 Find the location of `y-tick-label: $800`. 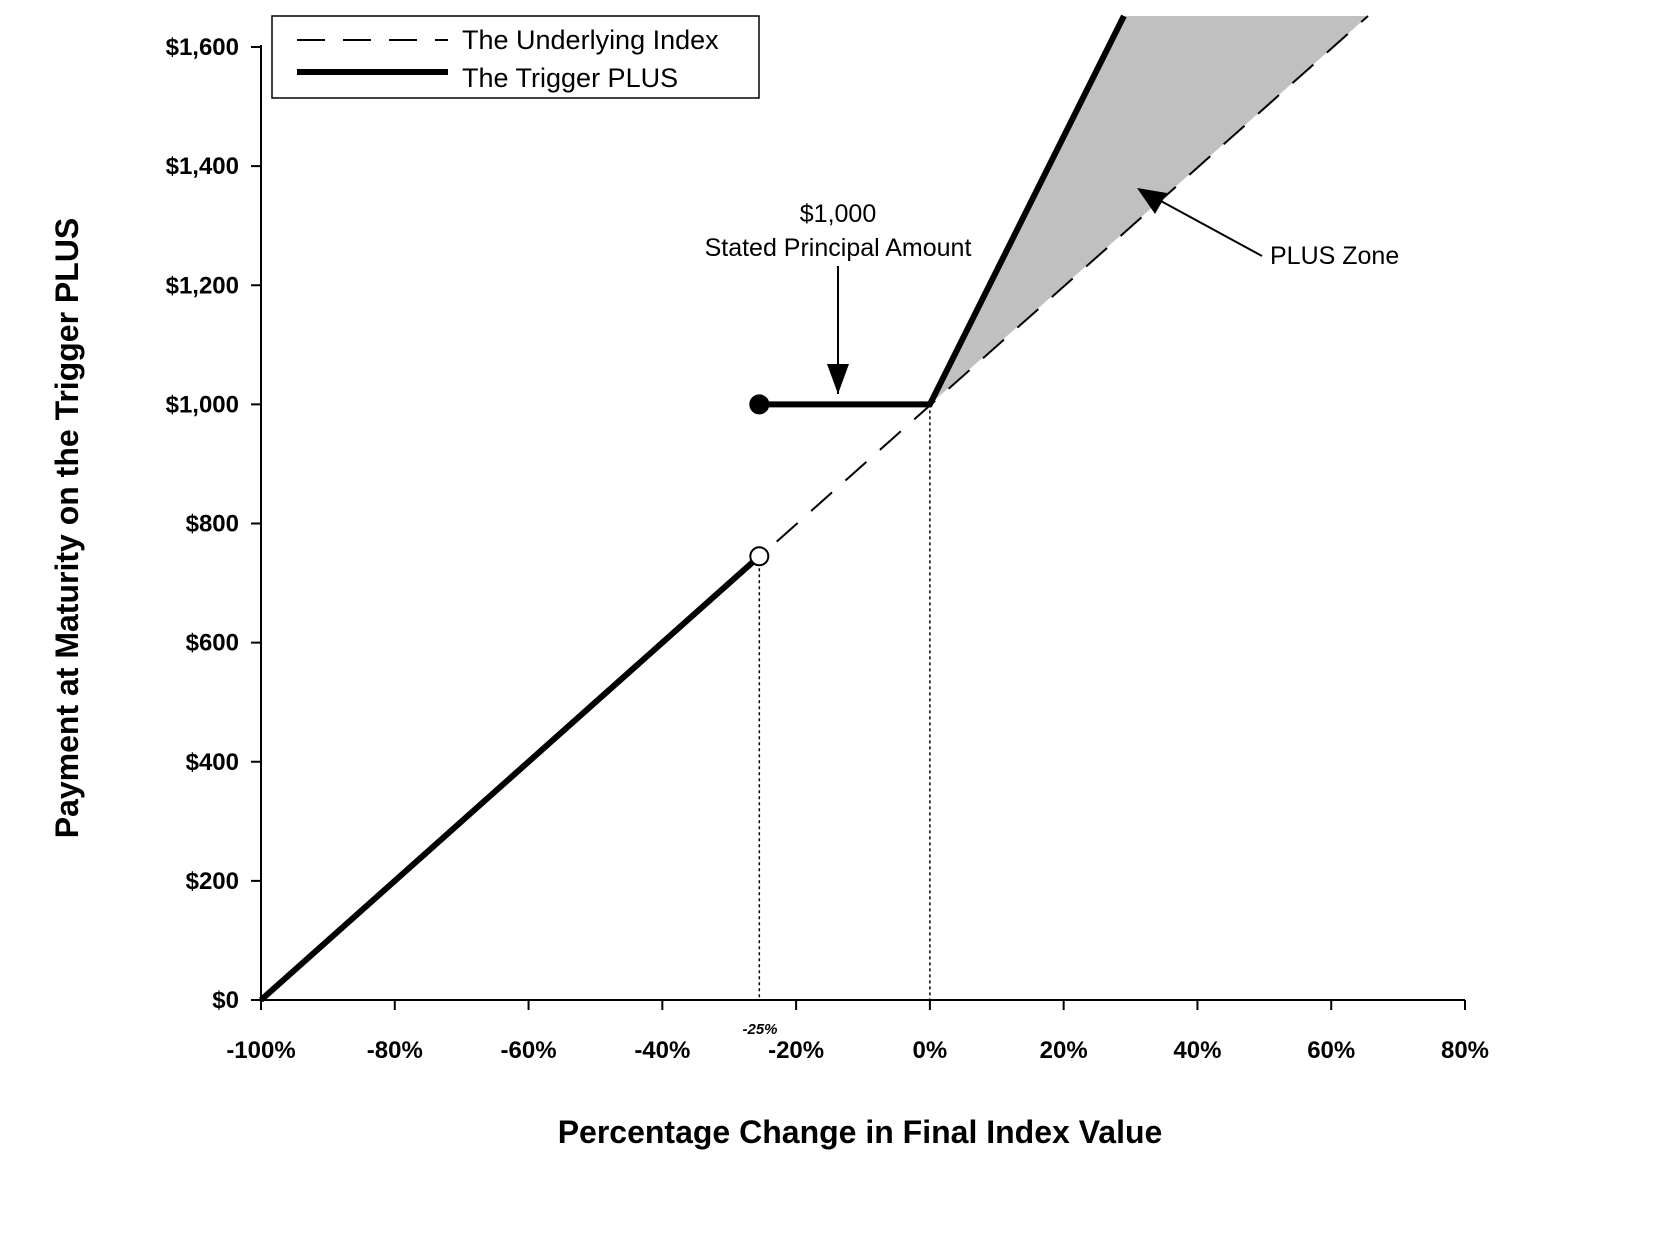

y-tick-label: $800 is located at coordinates (212, 524).